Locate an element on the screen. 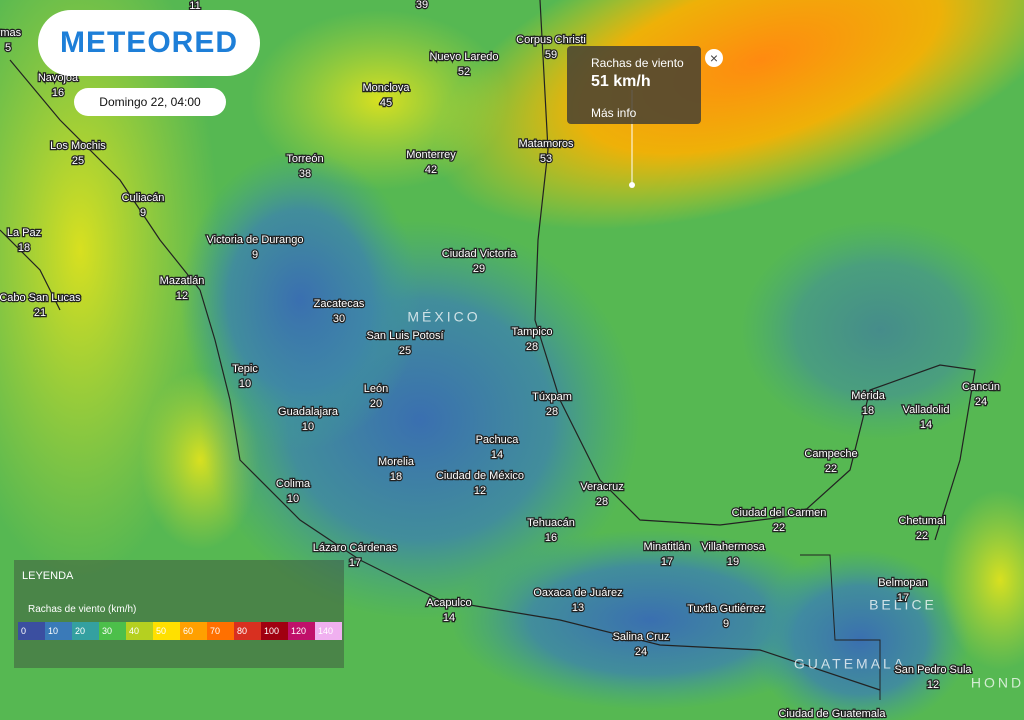  legend-tick: 80 is located at coordinates (247, 631).